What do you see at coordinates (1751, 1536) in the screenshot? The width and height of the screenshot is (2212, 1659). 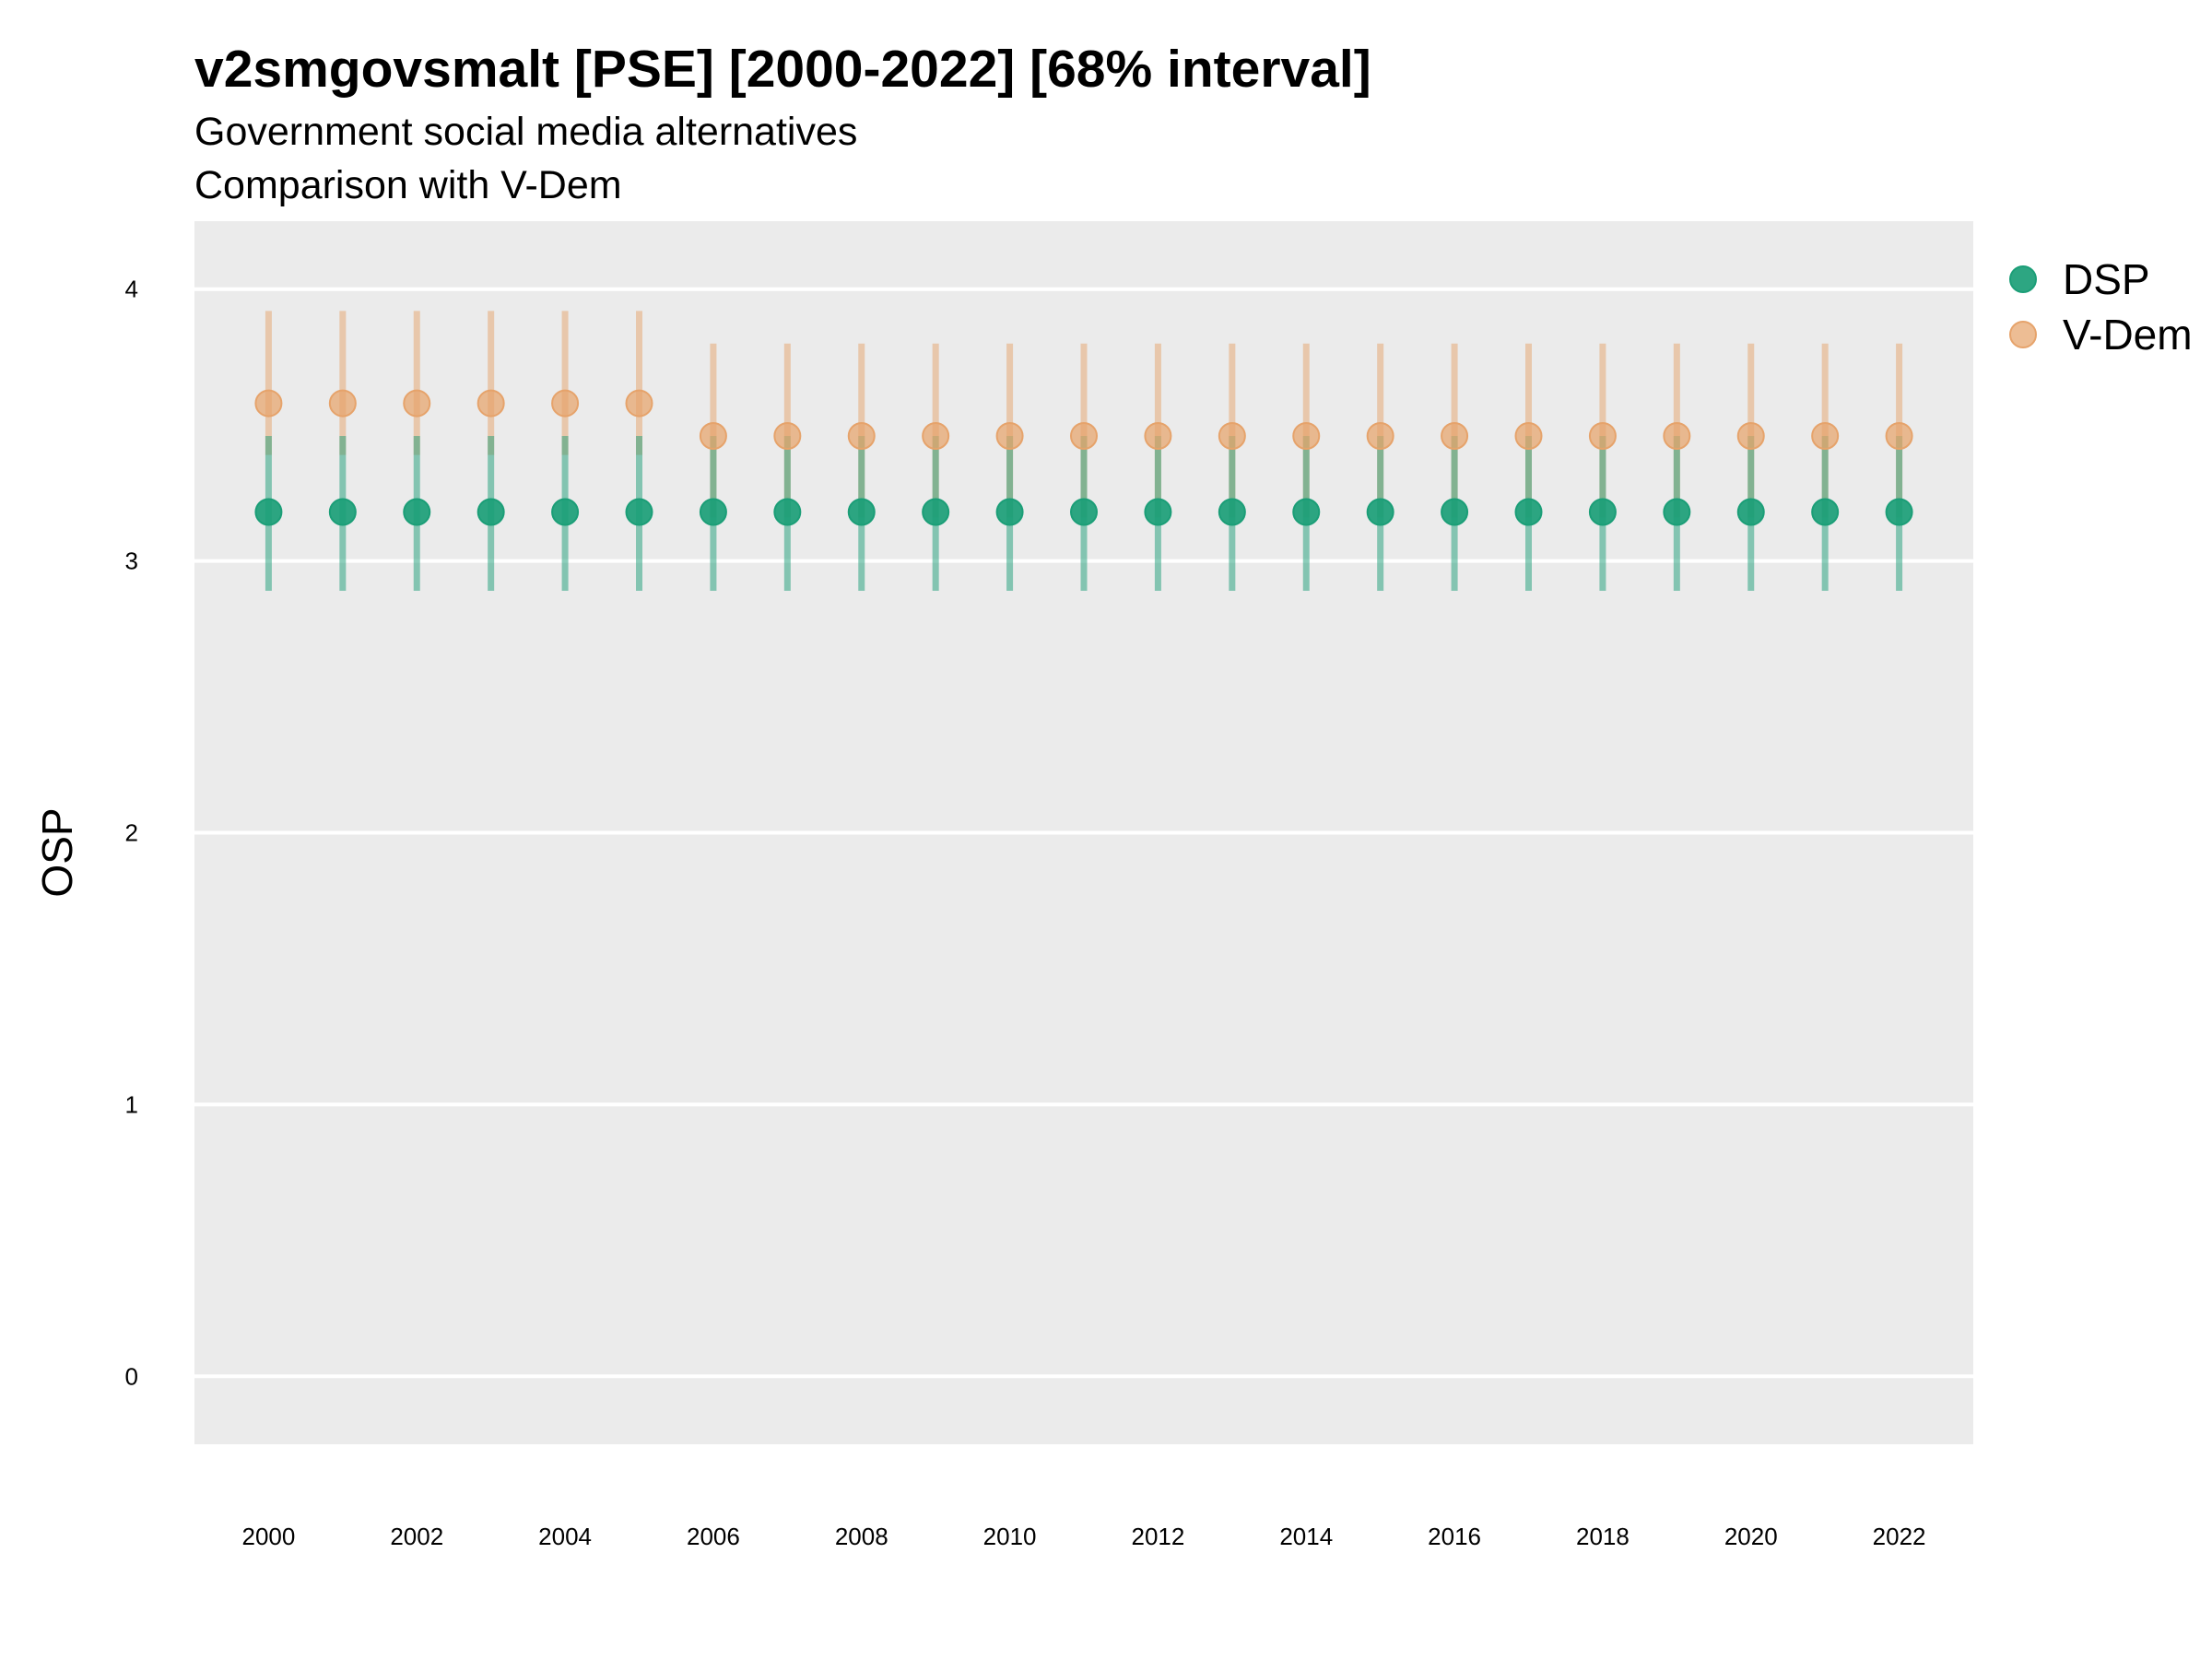 I see `x-tick-label: 2020` at bounding box center [1751, 1536].